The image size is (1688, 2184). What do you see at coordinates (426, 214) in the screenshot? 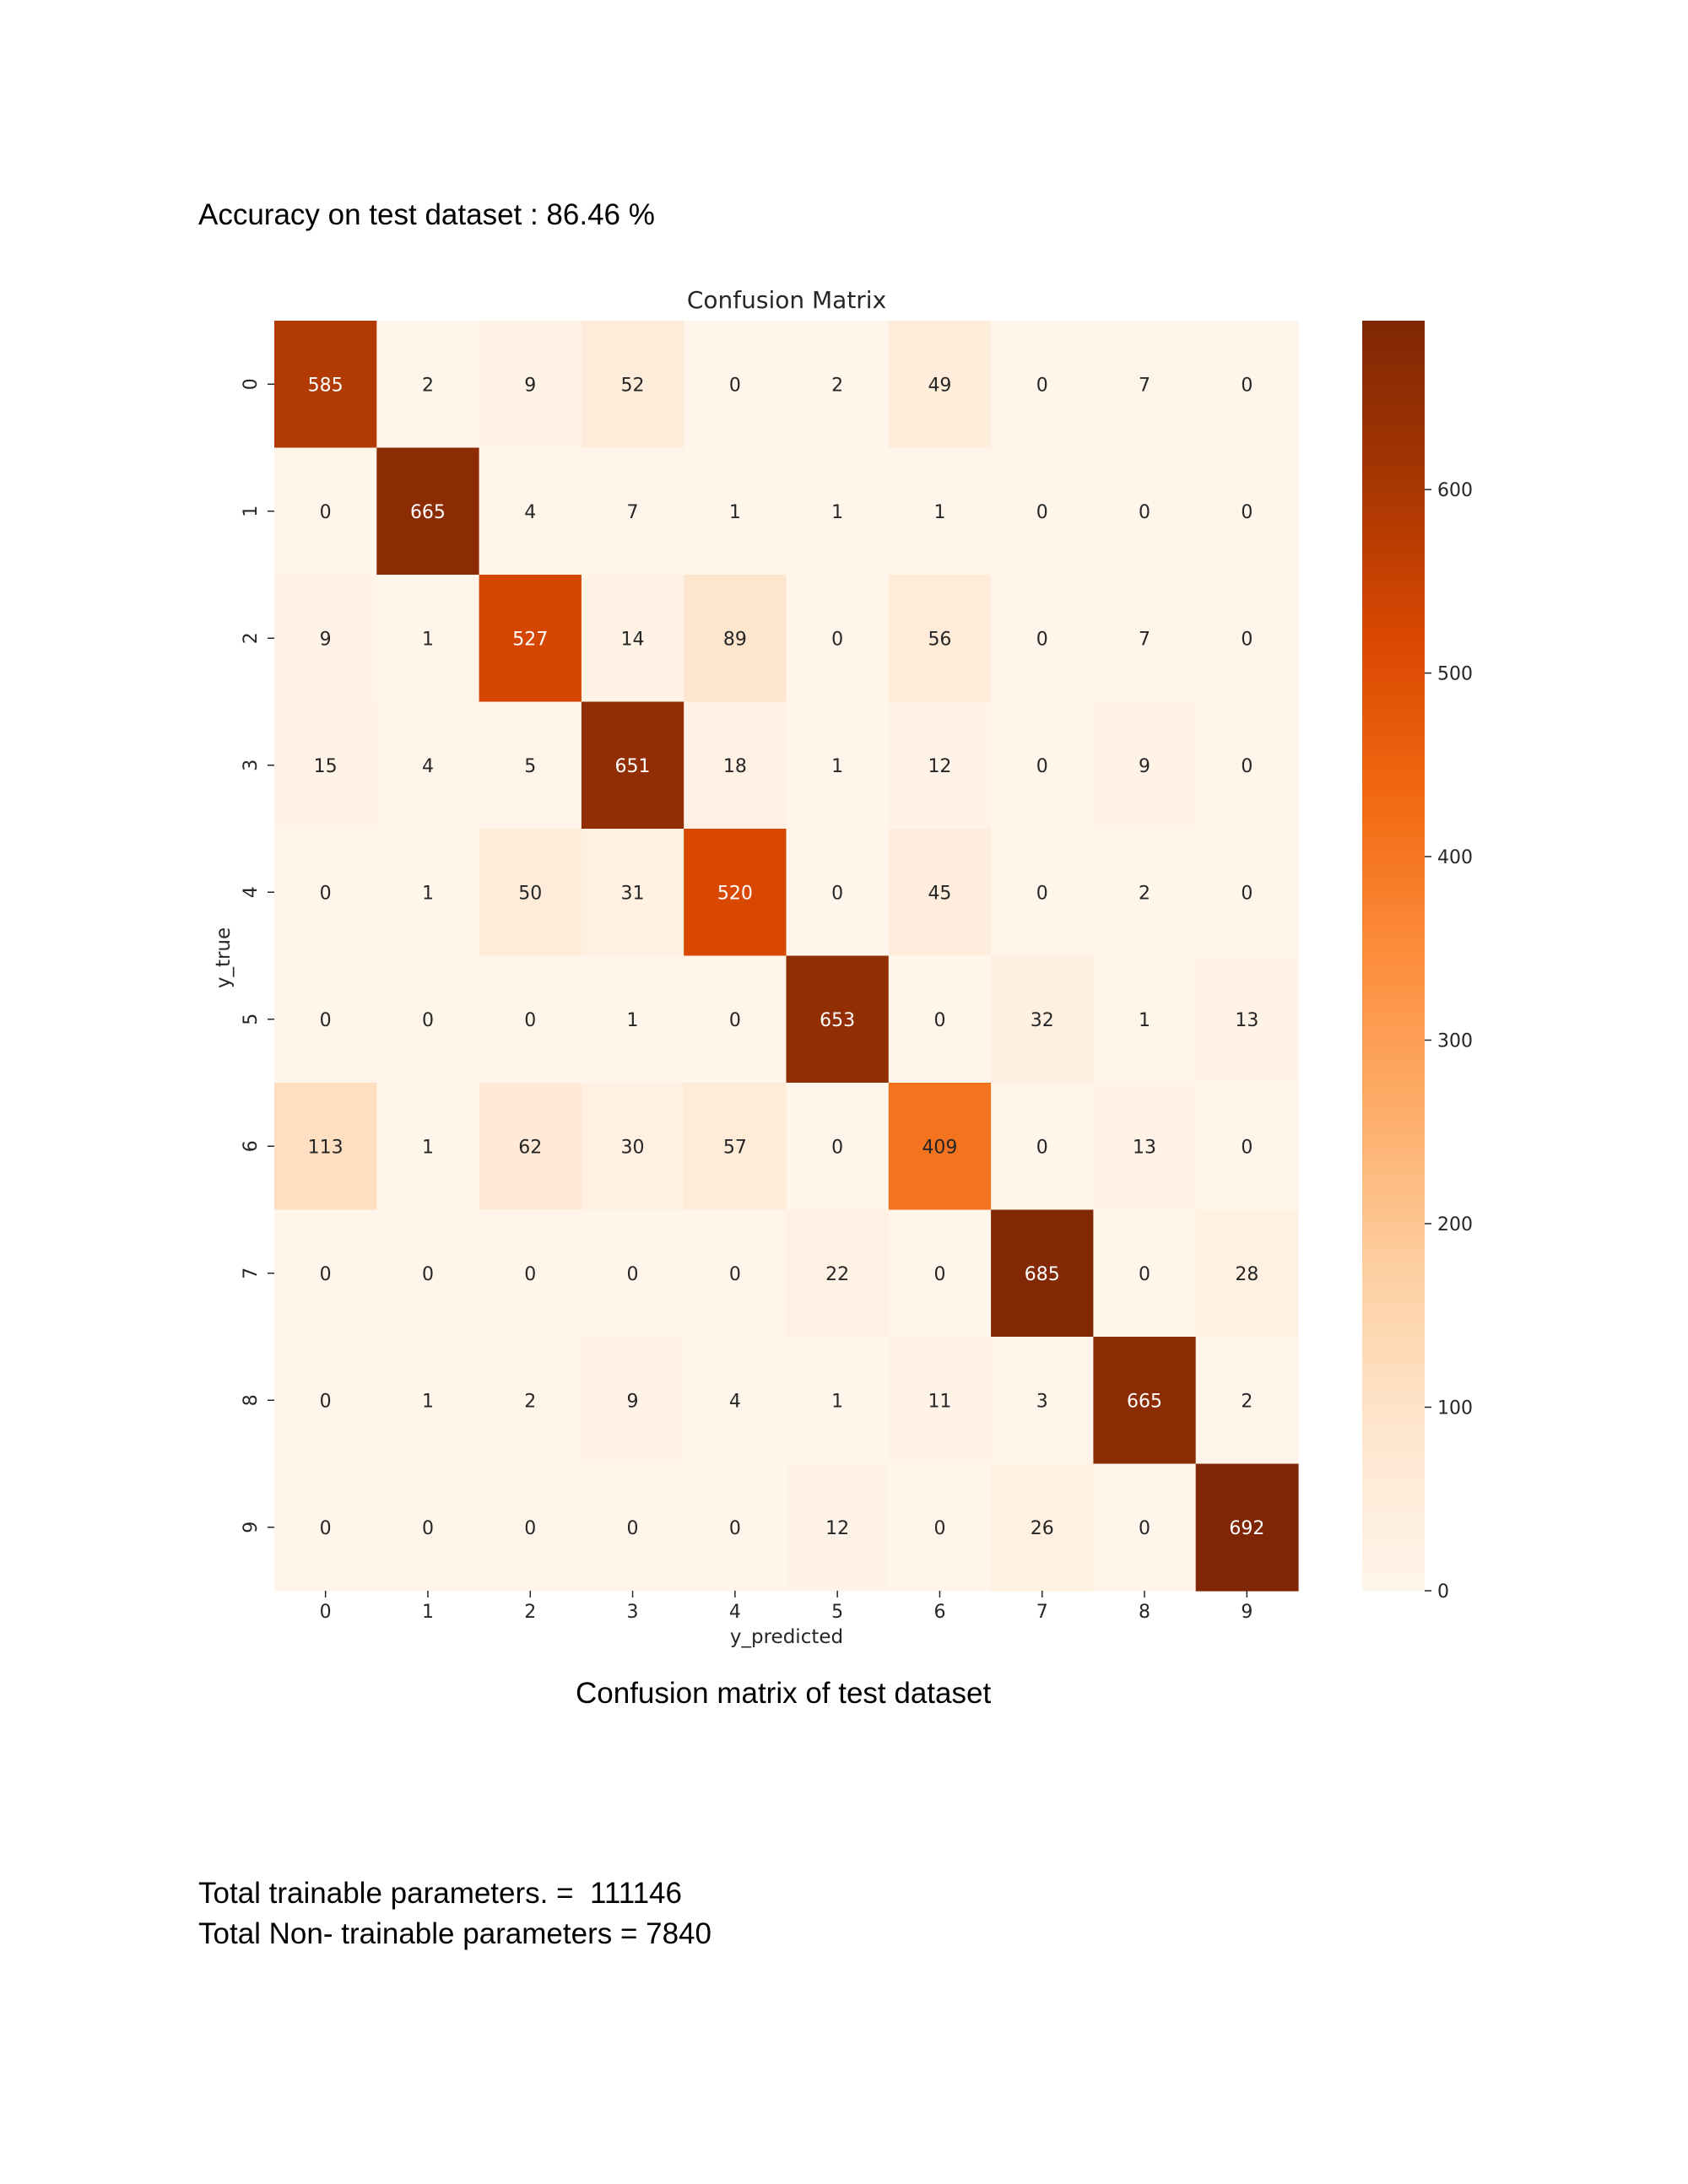
I see `accuracy-text: Accuracy on test dataset : 86.46 %` at bounding box center [426, 214].